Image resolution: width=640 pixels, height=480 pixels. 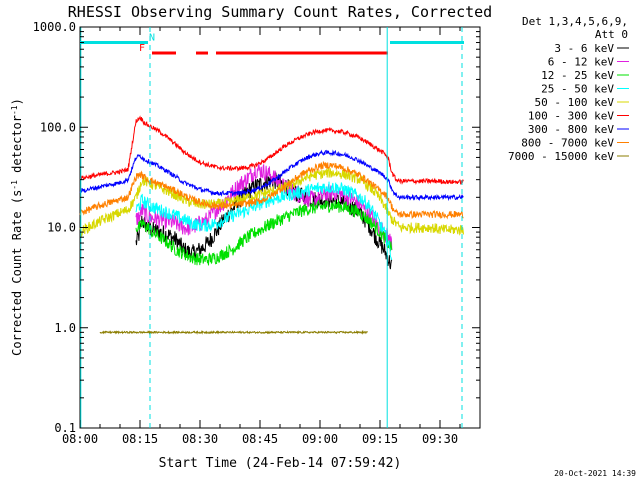 I want to click on legend-title: Att 0, so click(x=611, y=34).